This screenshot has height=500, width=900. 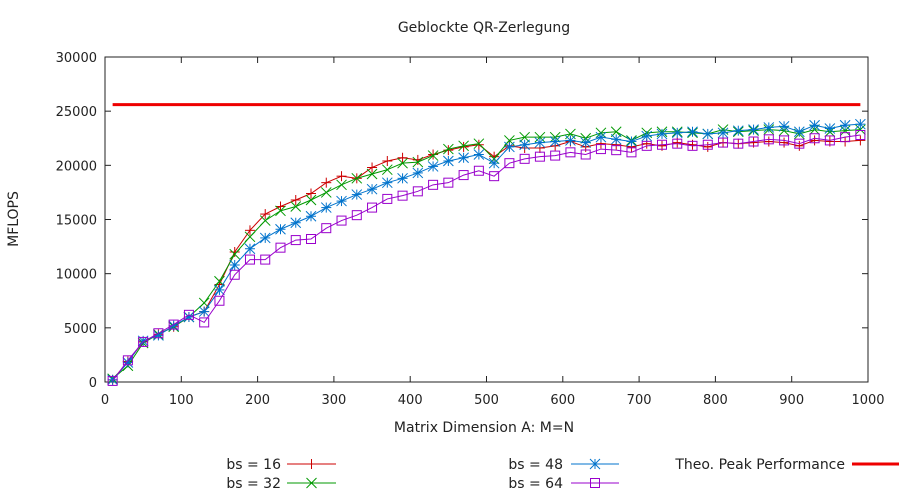 What do you see at coordinates (80, 329) in the screenshot?
I see `y-tick-label: 5000` at bounding box center [80, 329].